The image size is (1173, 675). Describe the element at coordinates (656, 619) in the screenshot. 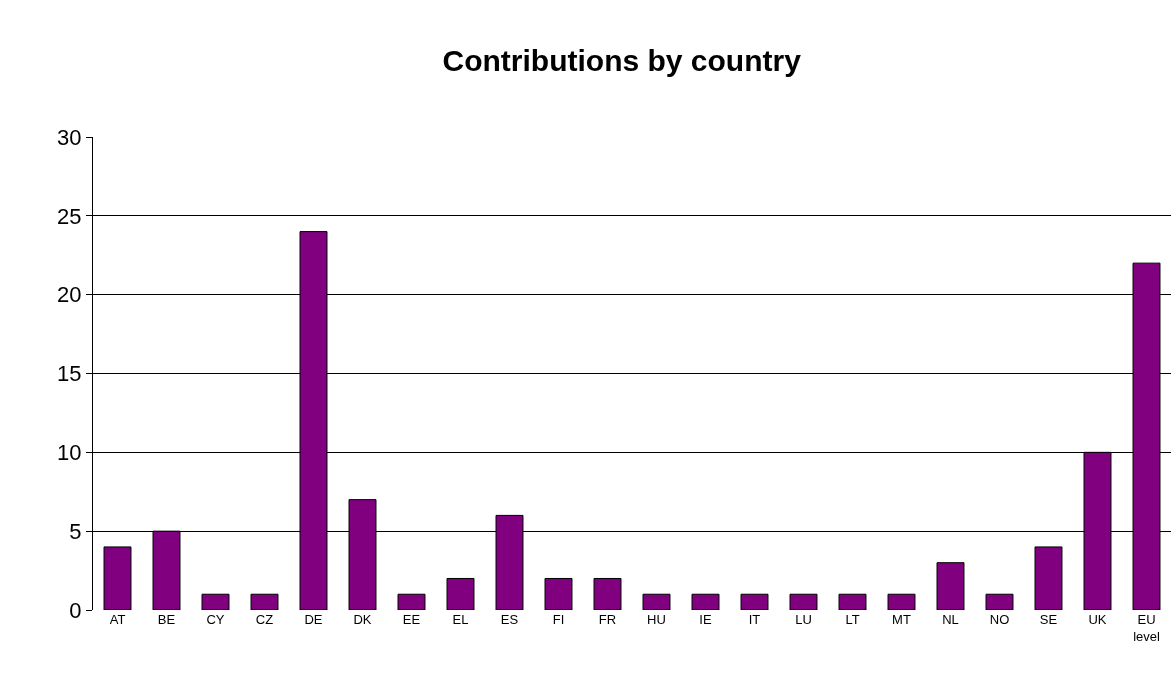

I see `x-tick-label: HU` at that location.